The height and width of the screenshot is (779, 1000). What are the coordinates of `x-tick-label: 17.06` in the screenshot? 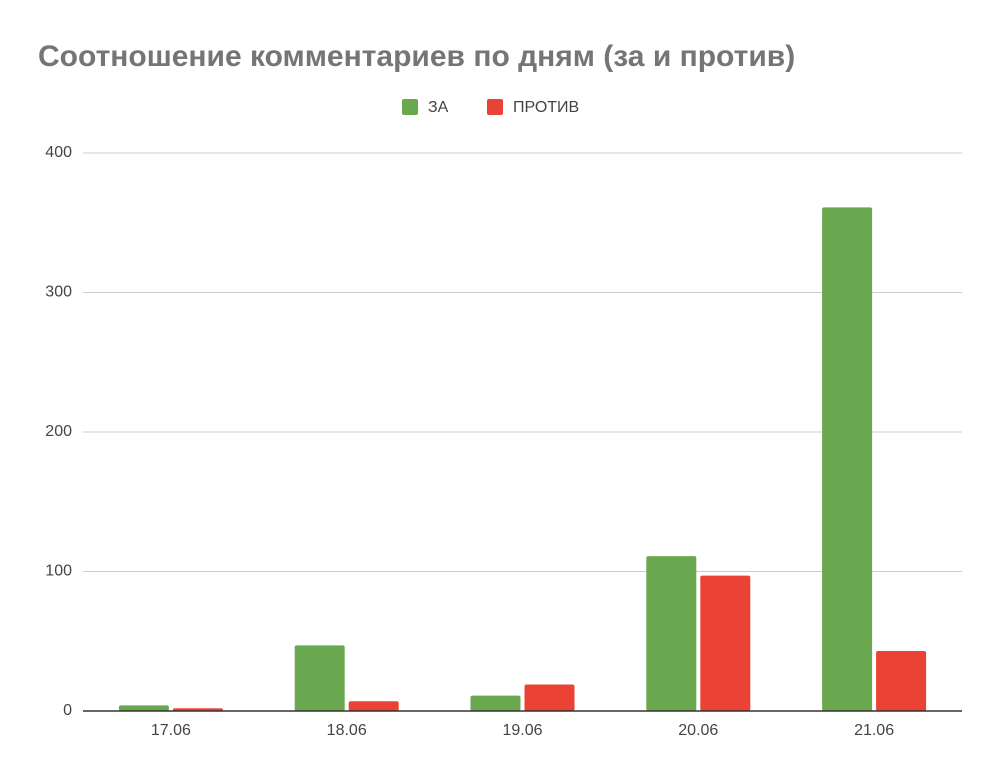 It's located at (171, 730).